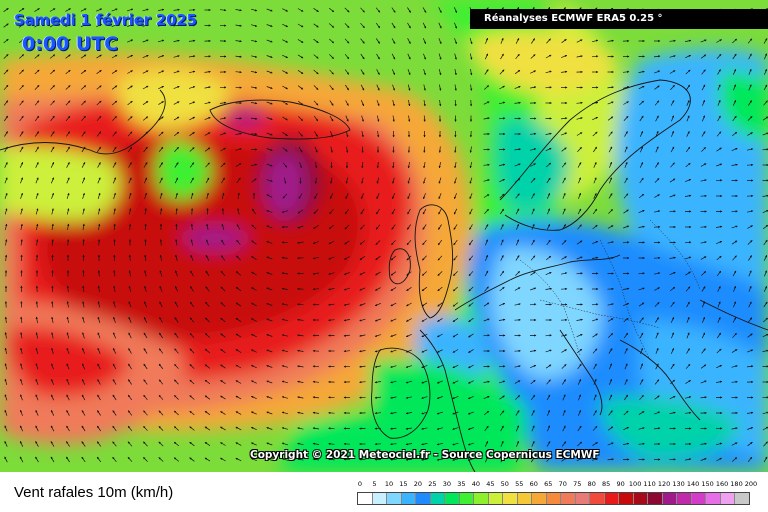 Image resolution: width=768 pixels, height=512 pixels. I want to click on model-label: Réanalyses ECMWF ERA5 0.25 °, so click(619, 19).